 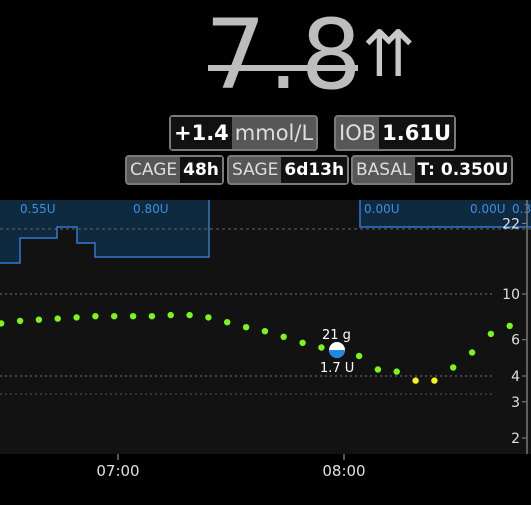 What do you see at coordinates (515, 341) in the screenshot?
I see `y-tick-label: 6` at bounding box center [515, 341].